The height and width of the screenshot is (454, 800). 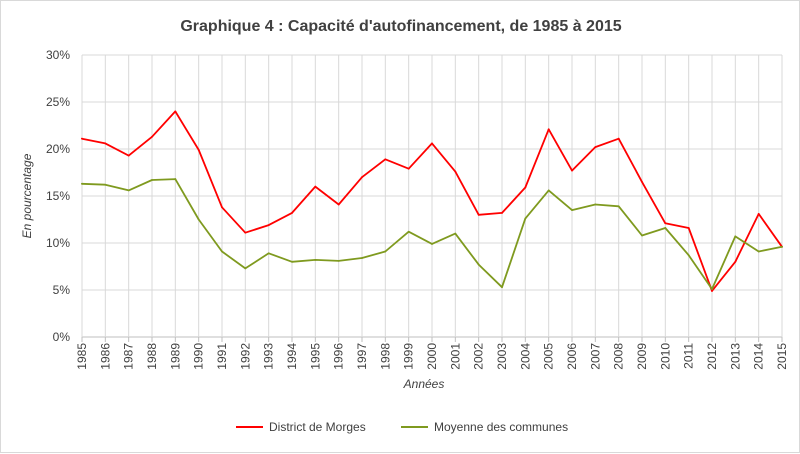 I want to click on x-tick-label: 2007, so click(x=595, y=356).